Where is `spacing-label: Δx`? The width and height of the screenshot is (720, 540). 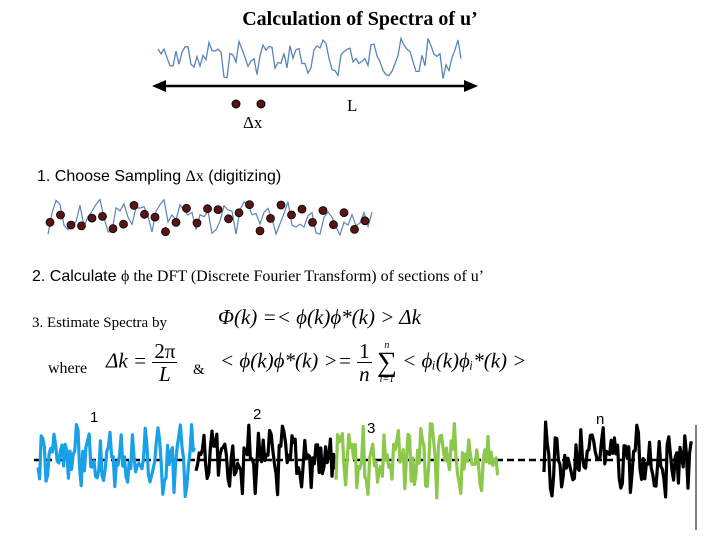 spacing-label: Δx is located at coordinates (253, 122).